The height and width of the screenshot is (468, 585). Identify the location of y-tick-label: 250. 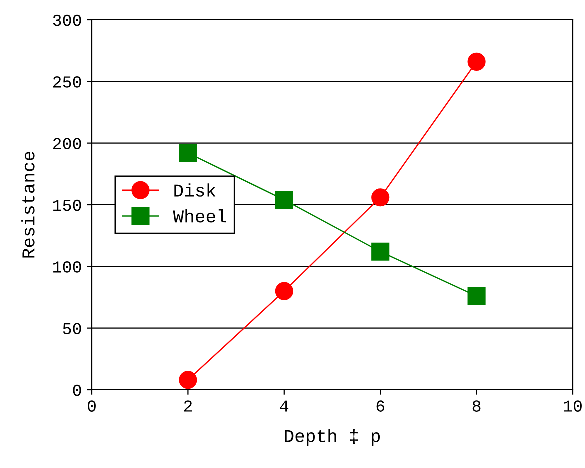
(67, 82).